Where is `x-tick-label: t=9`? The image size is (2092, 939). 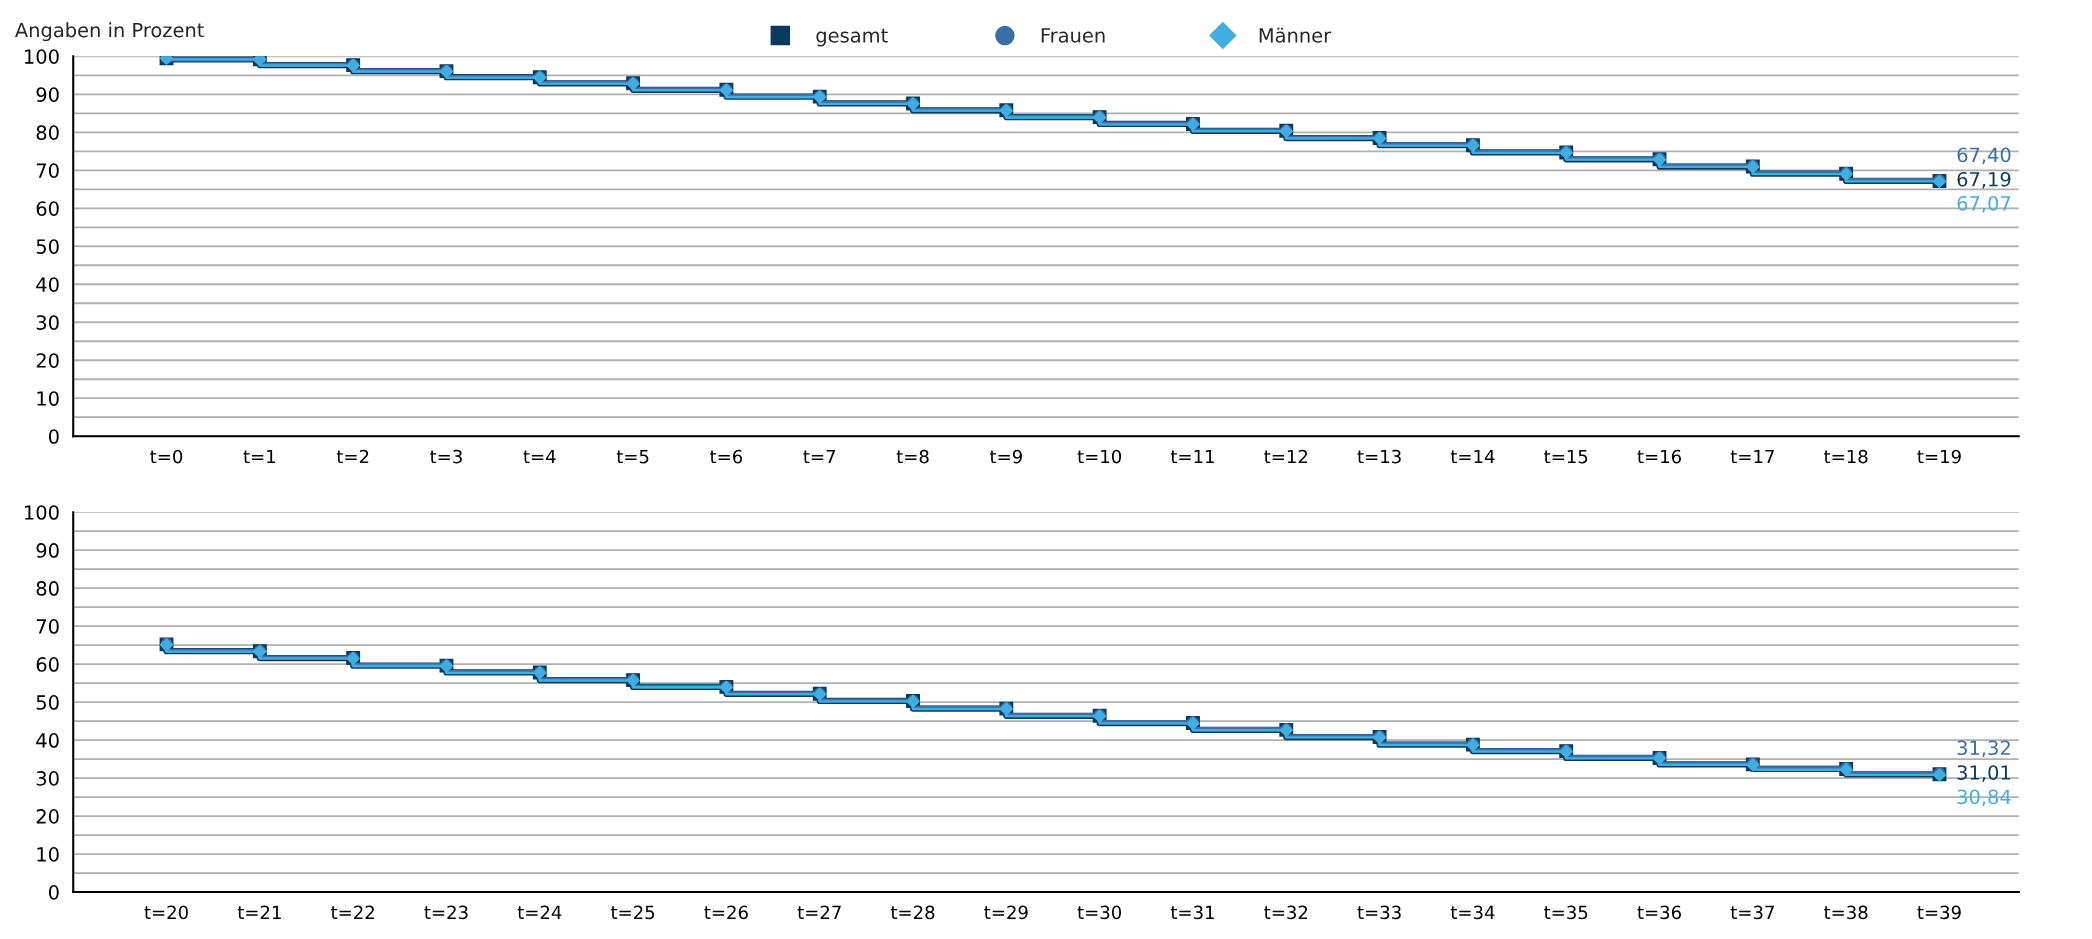 x-tick-label: t=9 is located at coordinates (1005, 456).